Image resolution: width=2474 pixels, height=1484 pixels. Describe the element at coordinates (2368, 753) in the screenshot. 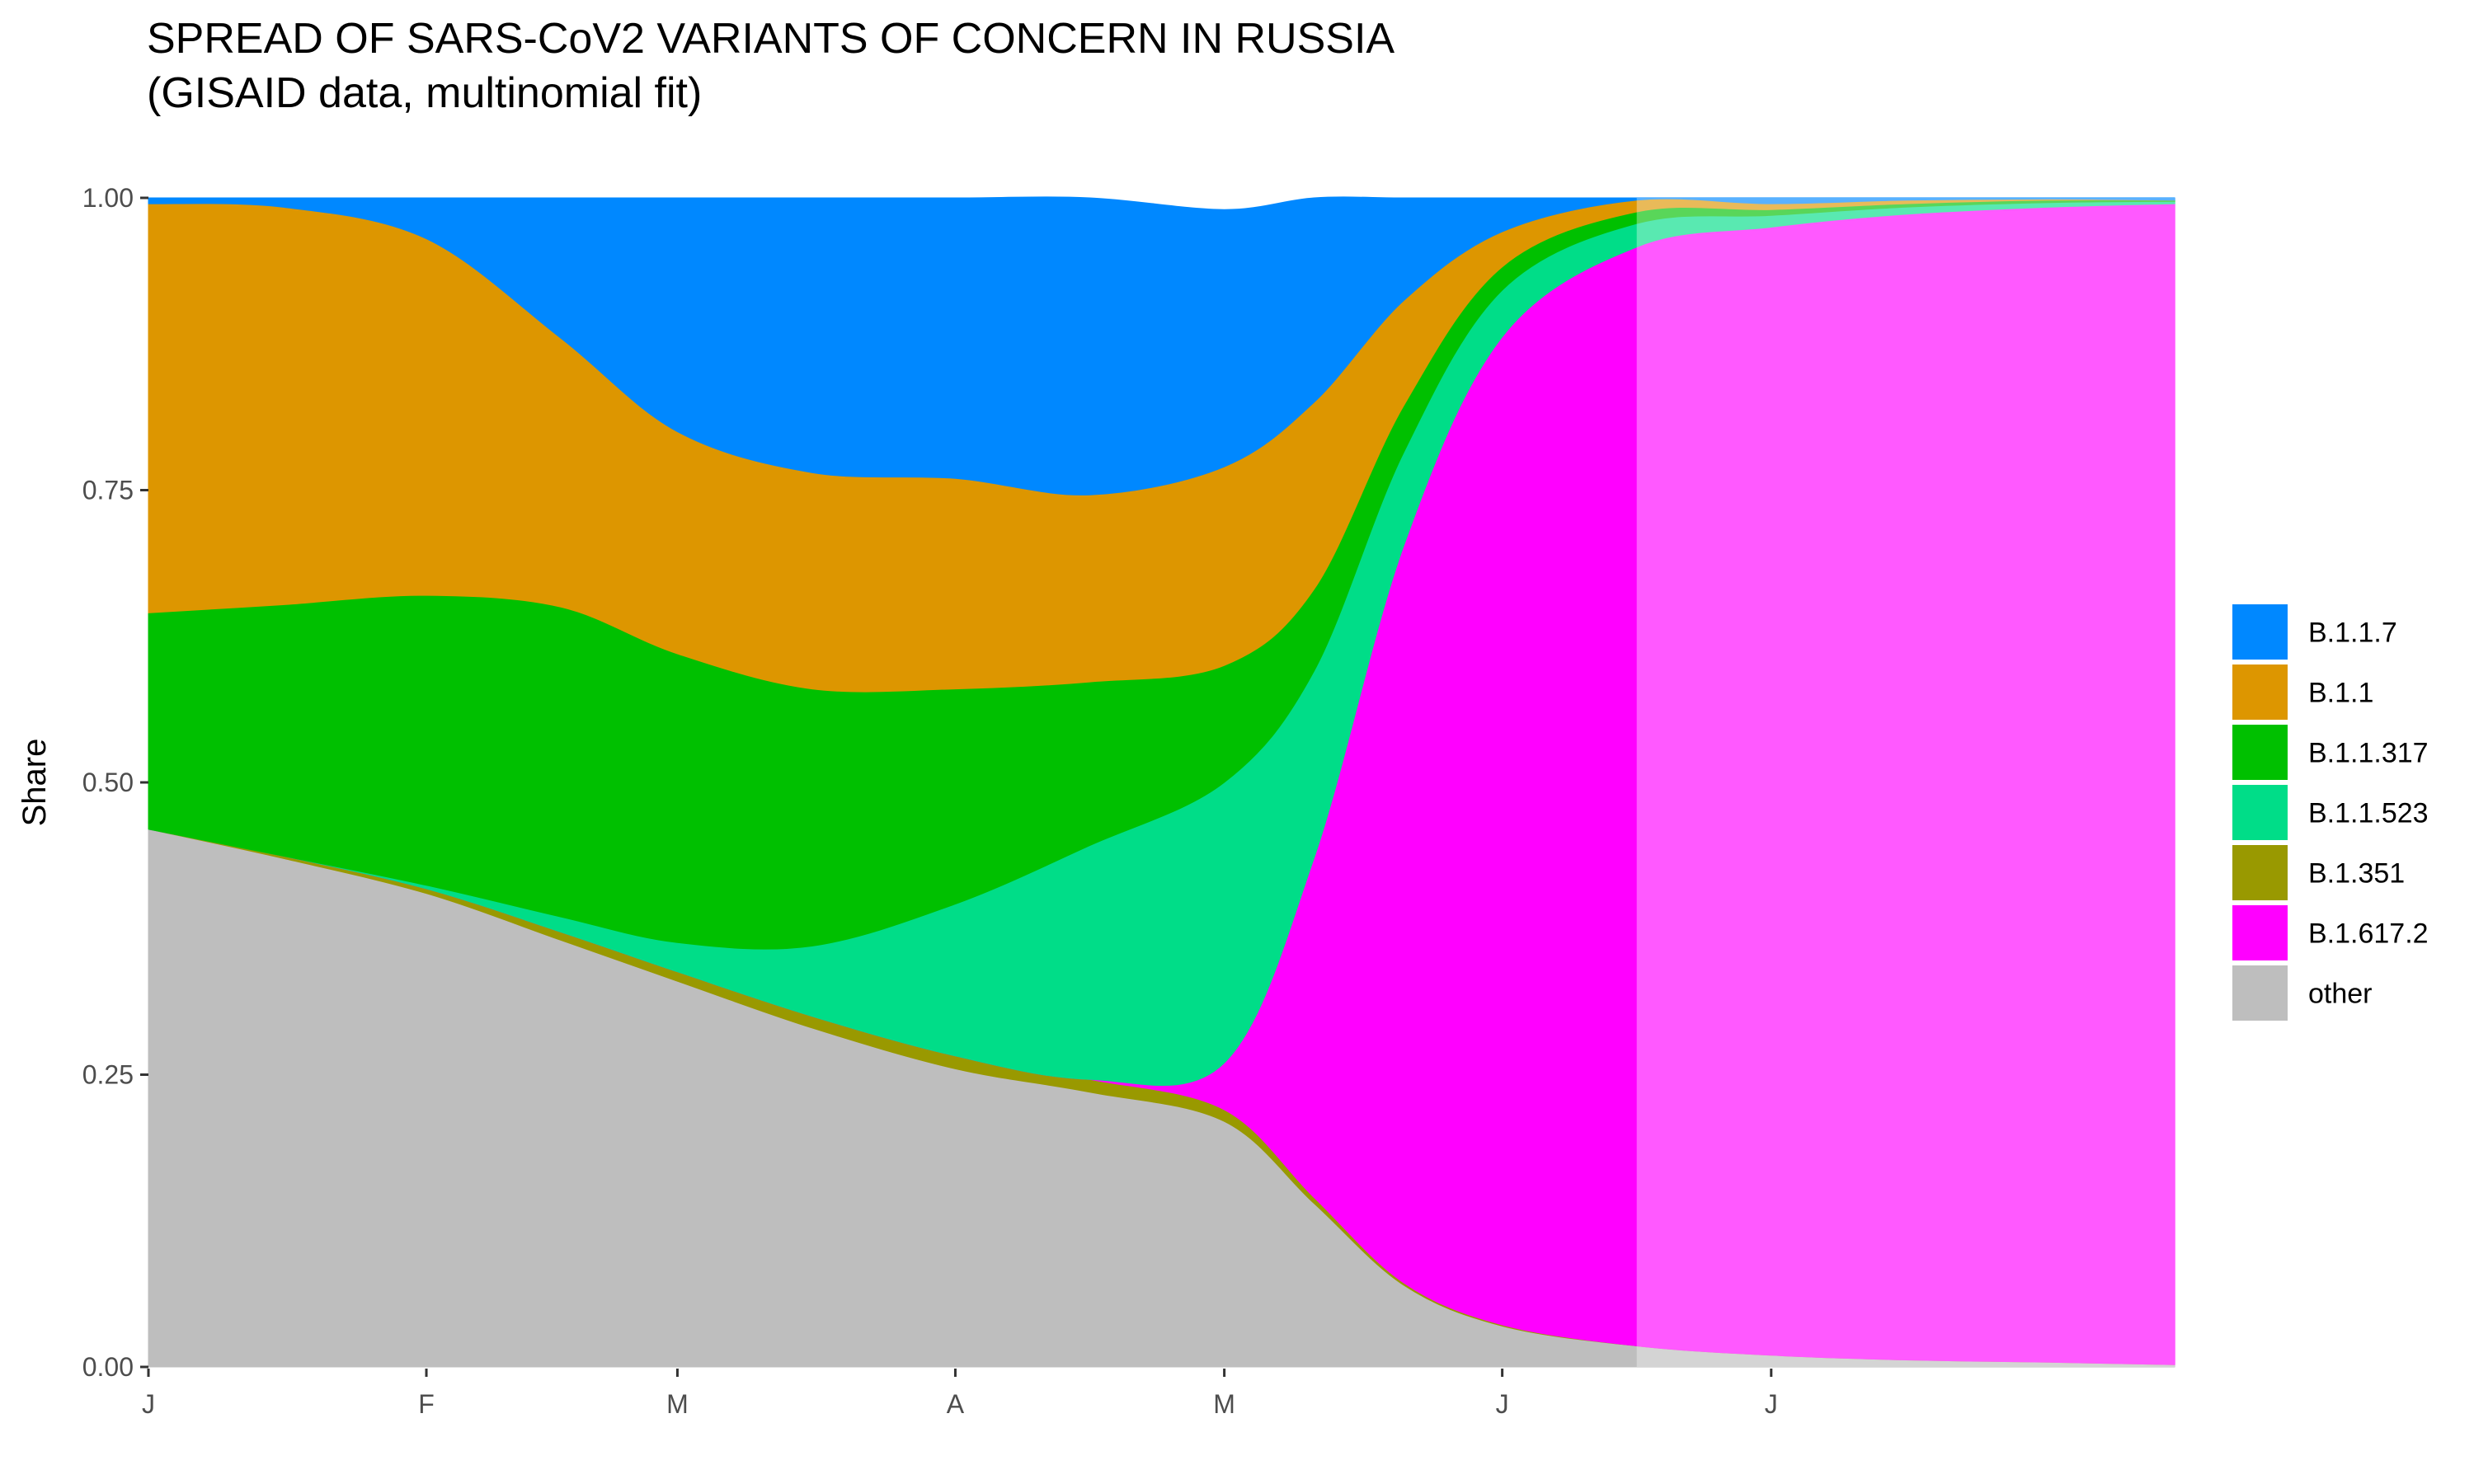

I see `legend-label: B.1.1.317` at that location.